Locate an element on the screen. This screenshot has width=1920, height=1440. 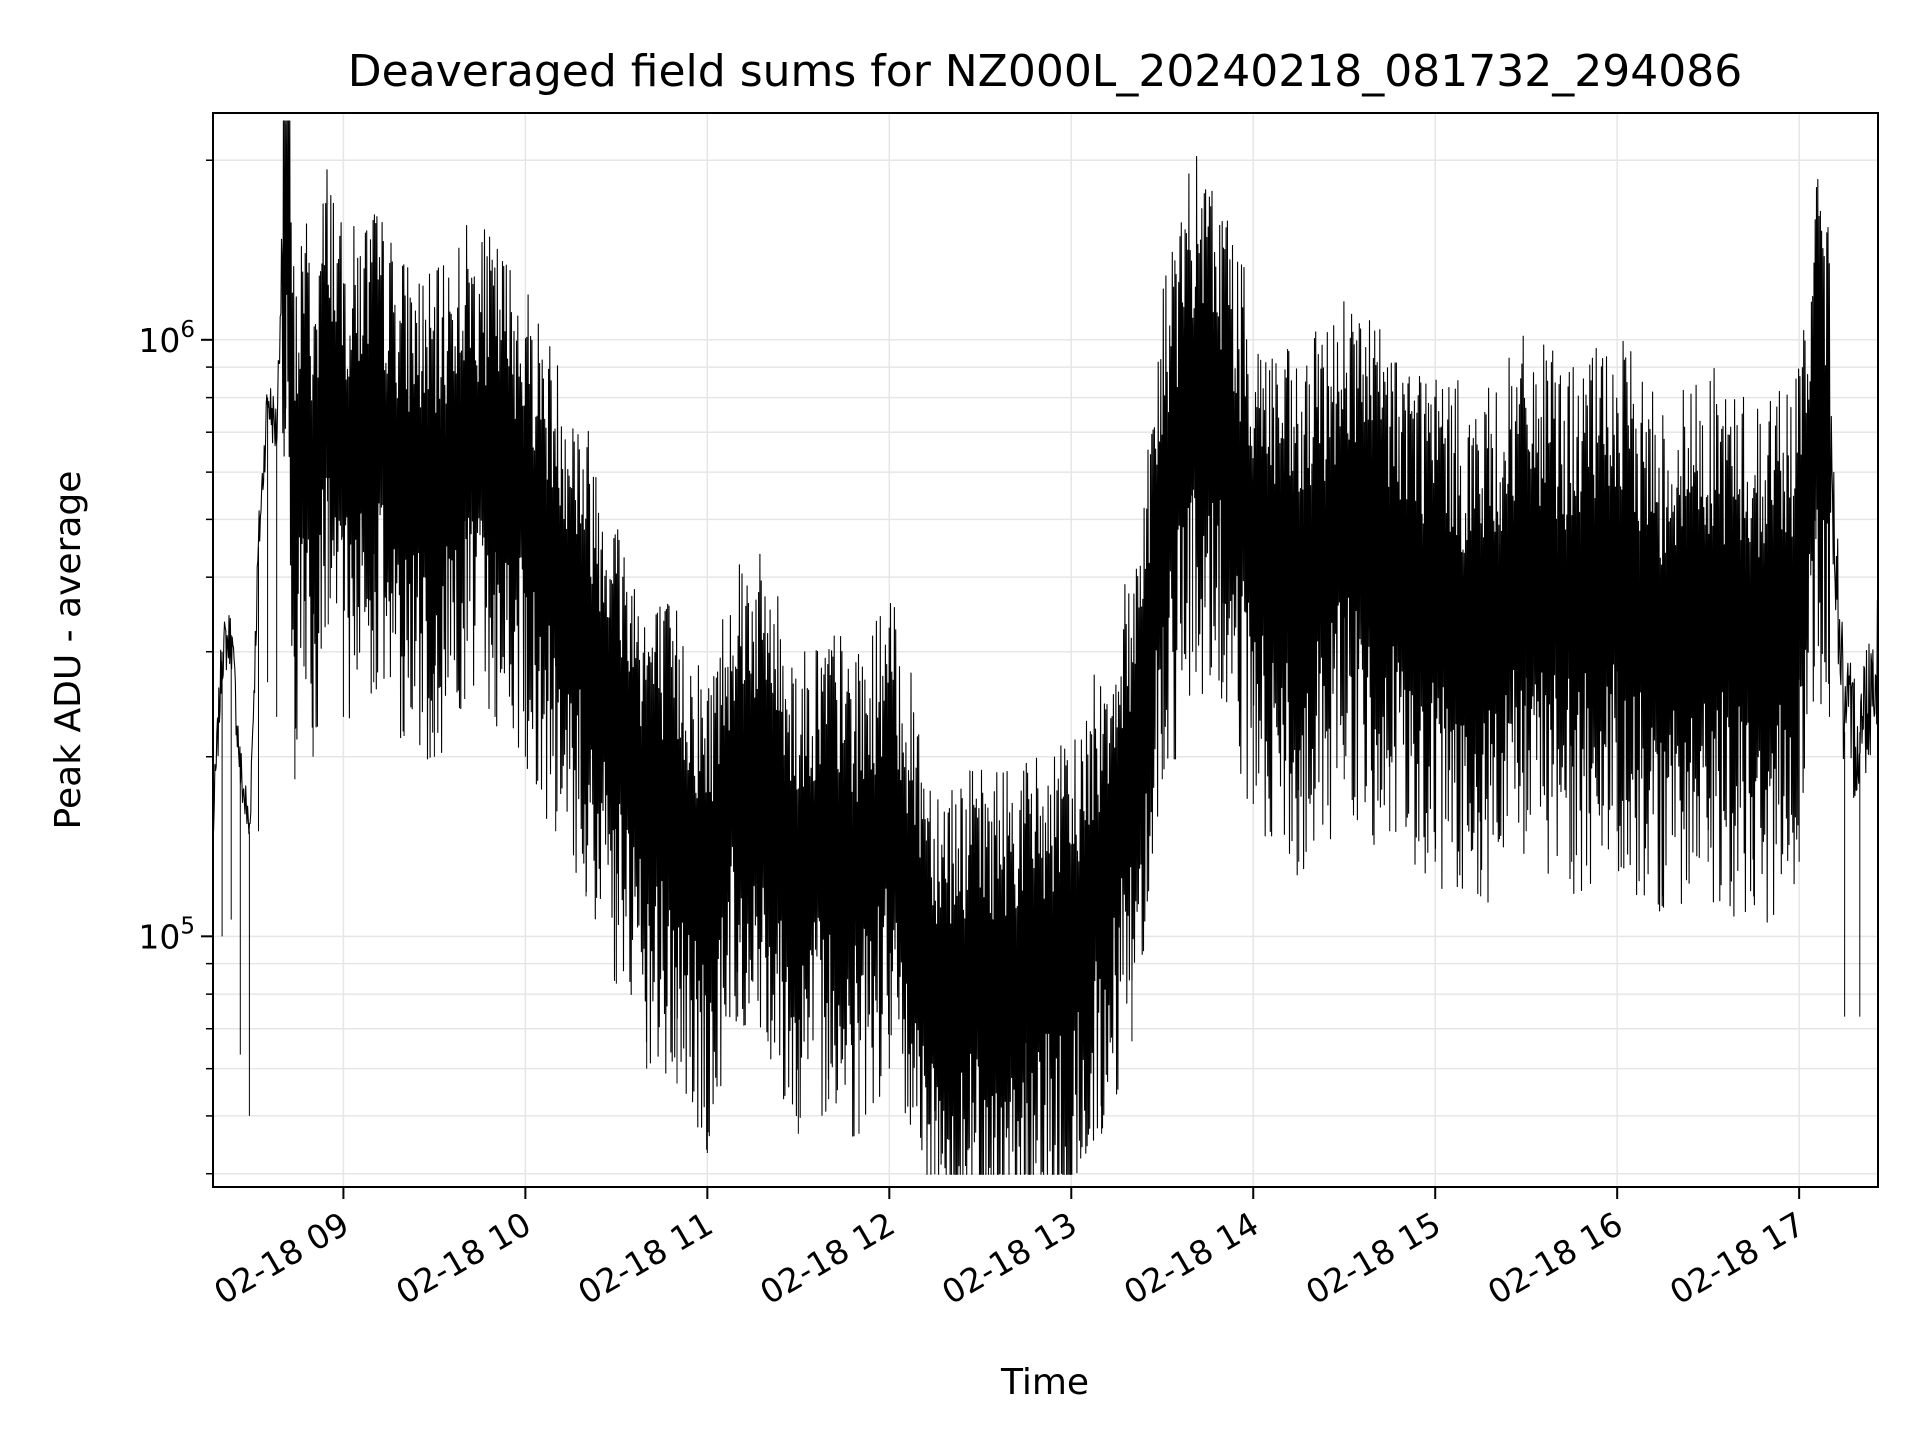
y-tick-label: 106 is located at coordinates (166, 338).